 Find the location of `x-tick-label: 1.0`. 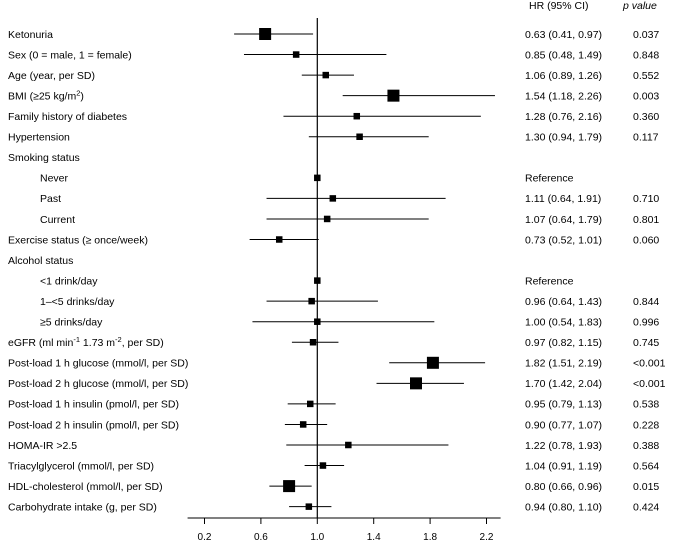

x-tick-label: 1.0 is located at coordinates (317, 537).